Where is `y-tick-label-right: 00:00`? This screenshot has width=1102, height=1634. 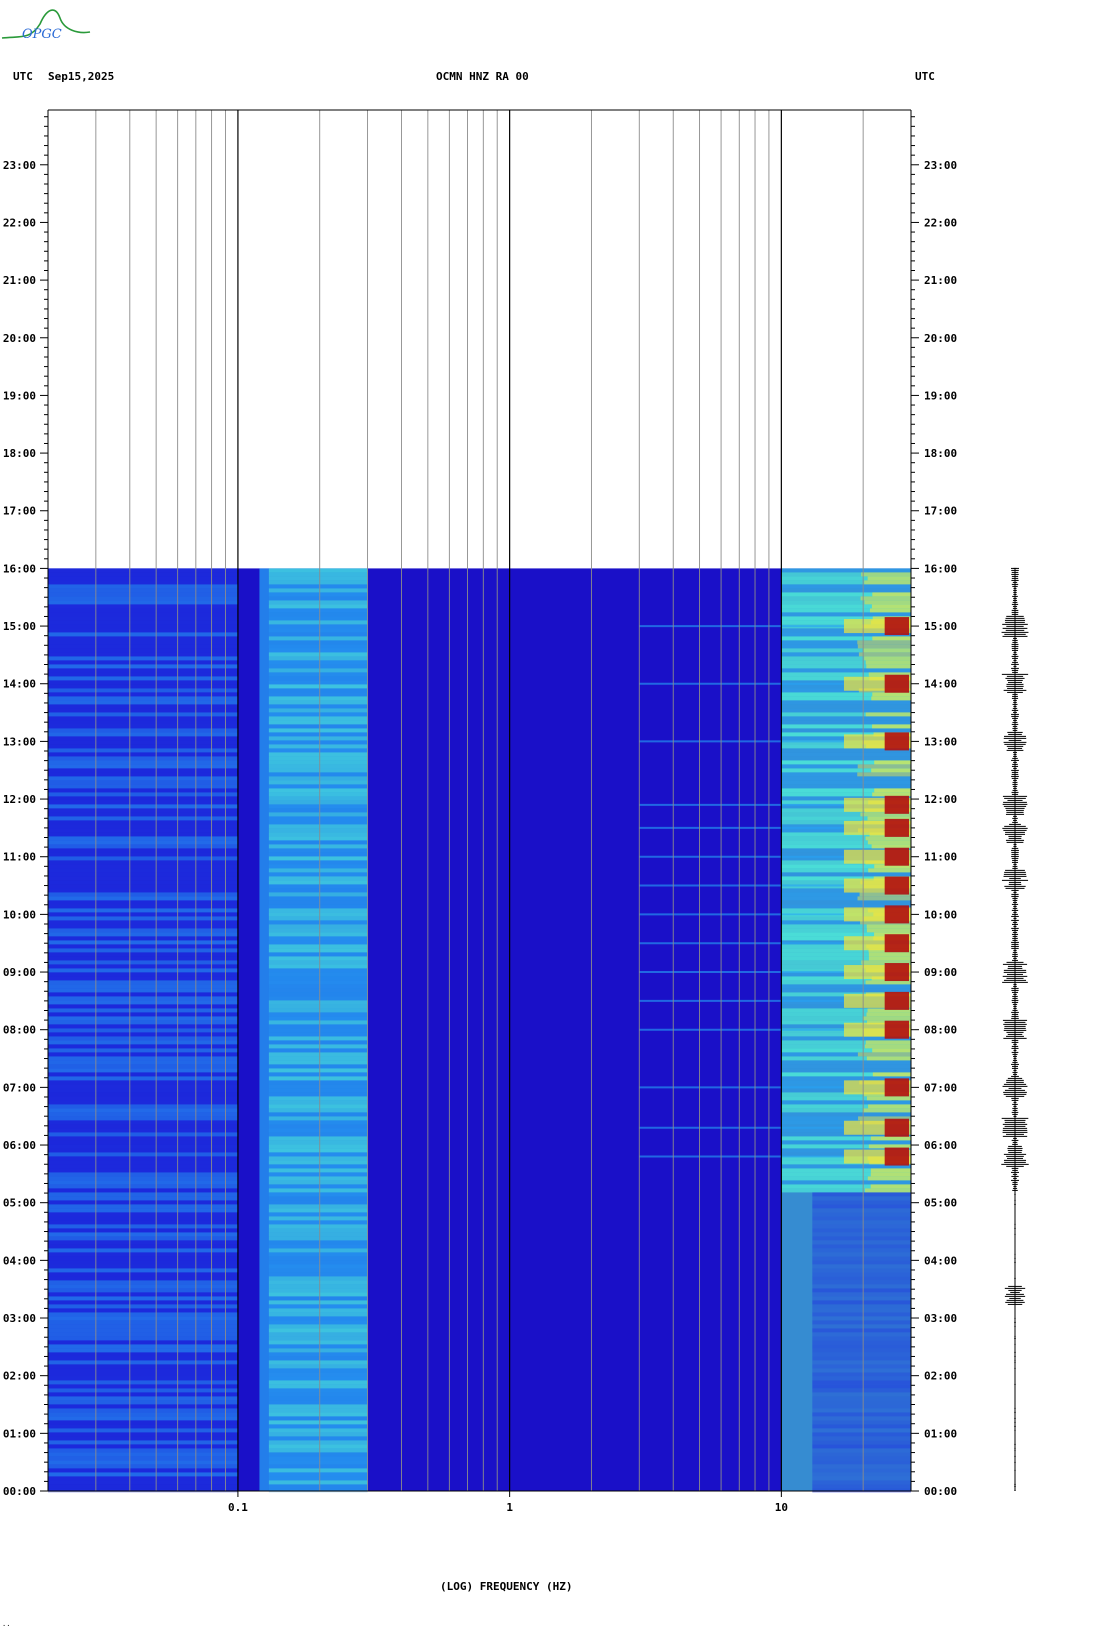 y-tick-label-right: 00:00 is located at coordinates (940, 1491).